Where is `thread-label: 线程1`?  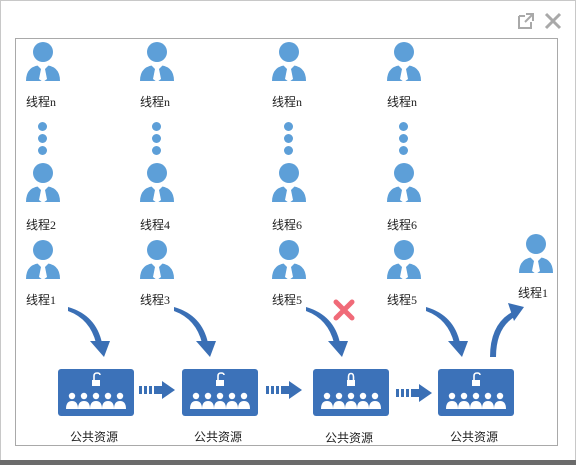
thread-label: 线程1 is located at coordinates (41, 300).